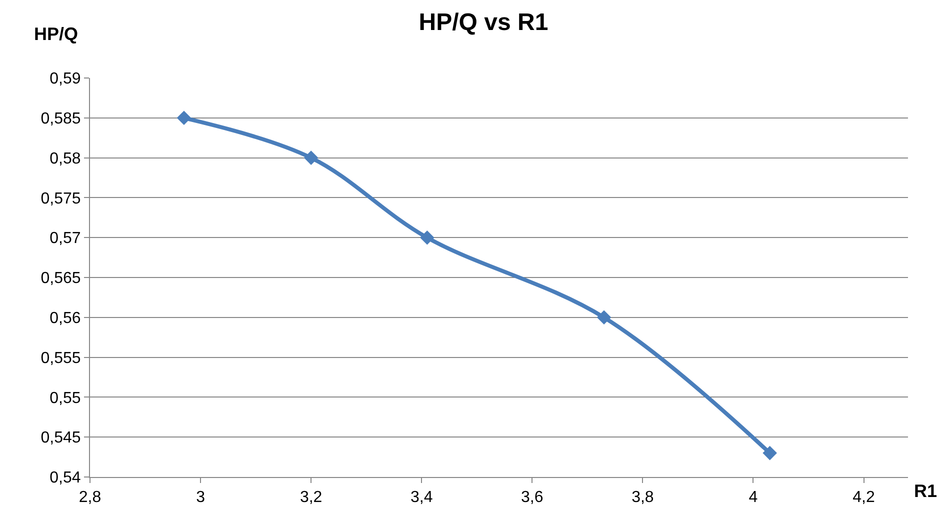 The height and width of the screenshot is (529, 948). I want to click on y-axis-title: HP/Q, so click(56, 34).